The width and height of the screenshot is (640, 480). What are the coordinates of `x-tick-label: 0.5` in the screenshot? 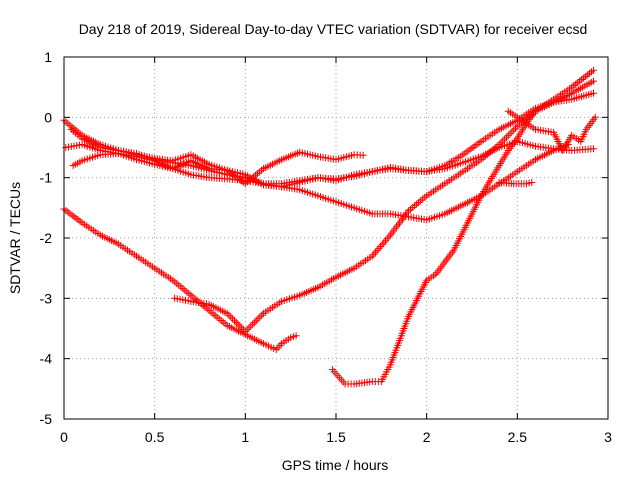 It's located at (155, 437).